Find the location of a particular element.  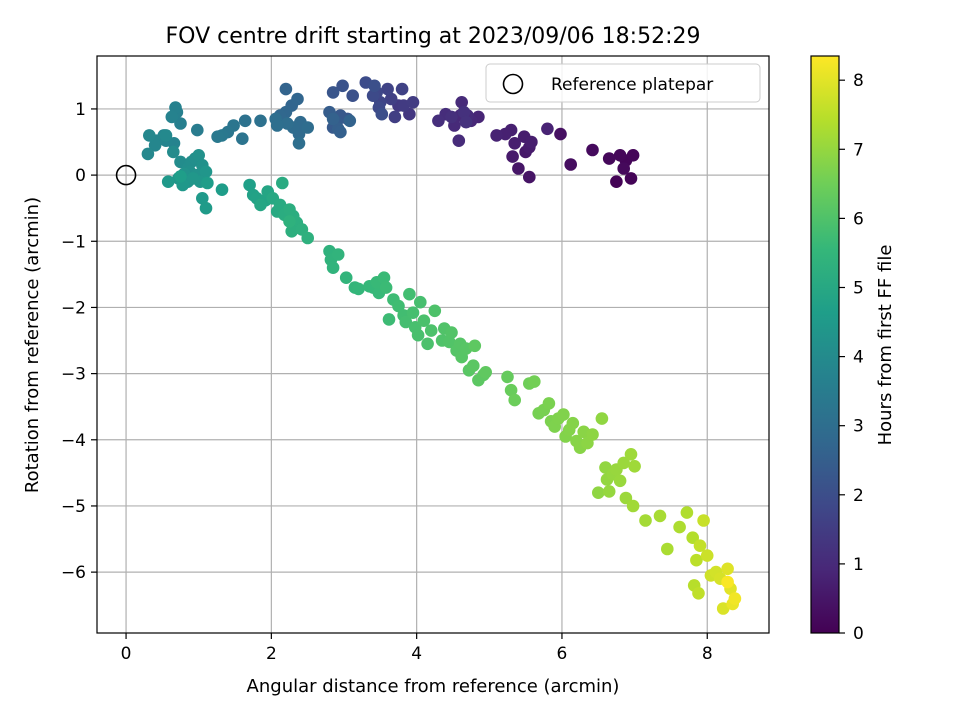

colorbar-tick-label: 2 is located at coordinates (858, 496).